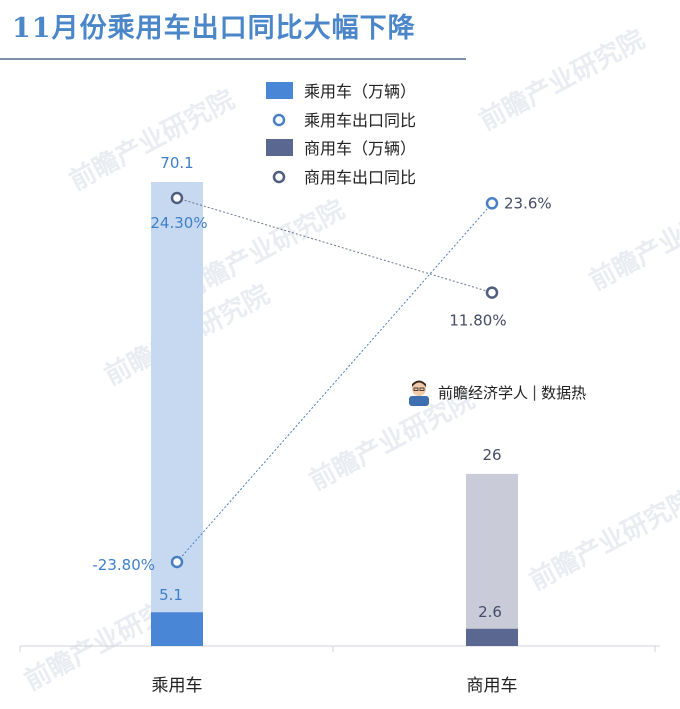  I want to click on badge-brand: 前瞻经济学人, so click(483, 392).